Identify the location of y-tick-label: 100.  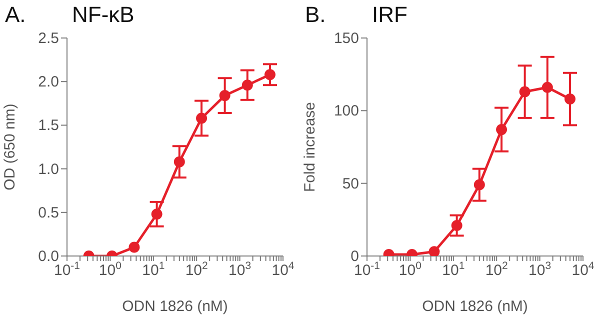
(346, 111).